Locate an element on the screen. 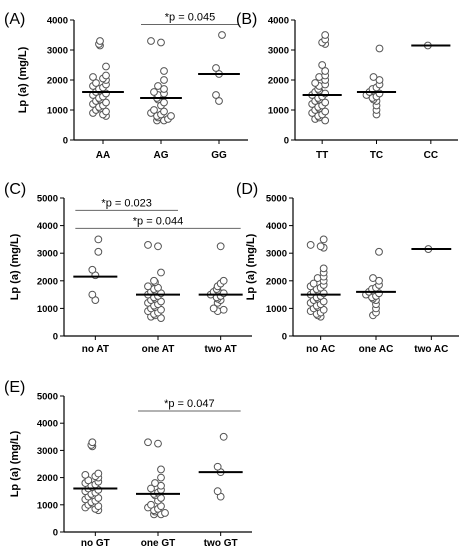 Image resolution: width=471 pixels, height=550 pixels. panel-label: (A) is located at coordinates (14, 19).